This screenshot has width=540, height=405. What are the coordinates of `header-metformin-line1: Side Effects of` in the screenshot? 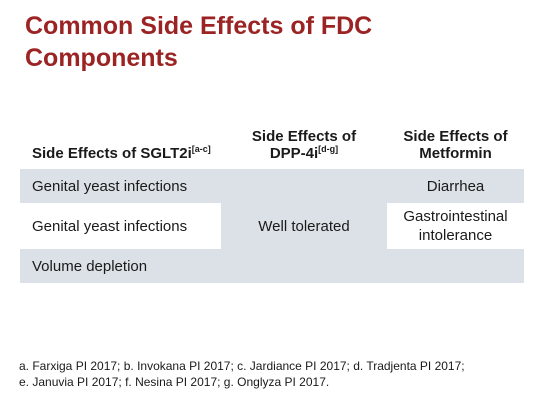 It's located at (455, 136).